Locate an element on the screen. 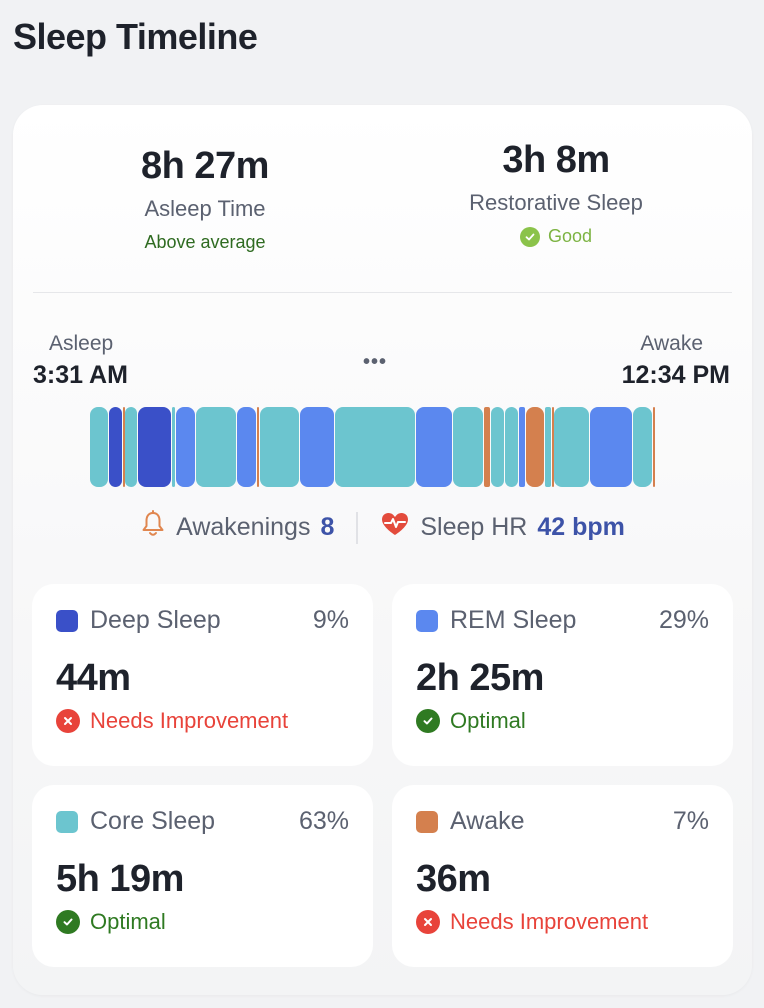 Image resolution: width=764 pixels, height=1008 pixels. stage-duration: 5h 19m is located at coordinates (120, 879).